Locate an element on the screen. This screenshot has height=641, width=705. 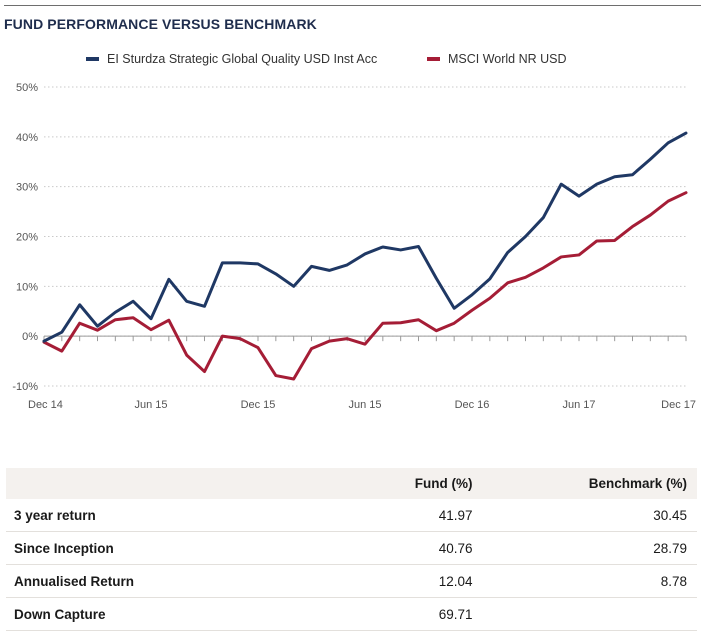
row-fund-value: 12.04 is located at coordinates (391, 581).